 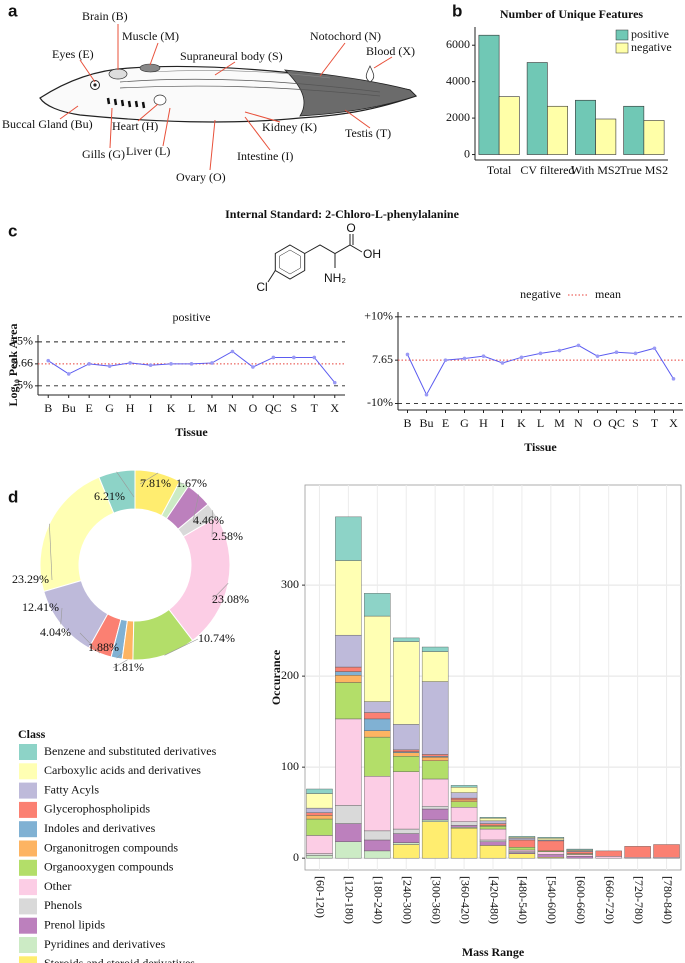 I want to click on organ-label: Intestine (I), so click(x=265, y=156).